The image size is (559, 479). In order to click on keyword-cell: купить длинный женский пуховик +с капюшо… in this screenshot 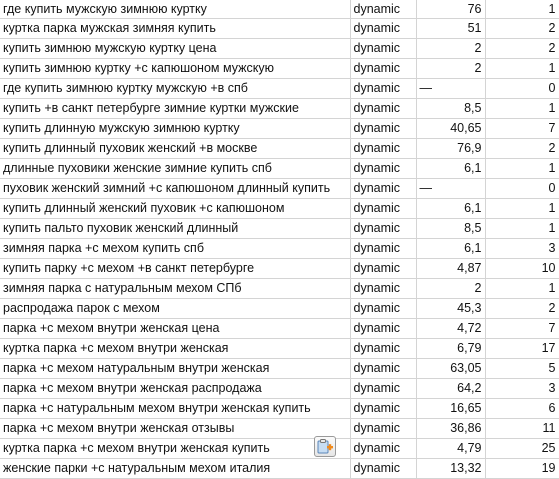, I will do `click(175, 208)`.